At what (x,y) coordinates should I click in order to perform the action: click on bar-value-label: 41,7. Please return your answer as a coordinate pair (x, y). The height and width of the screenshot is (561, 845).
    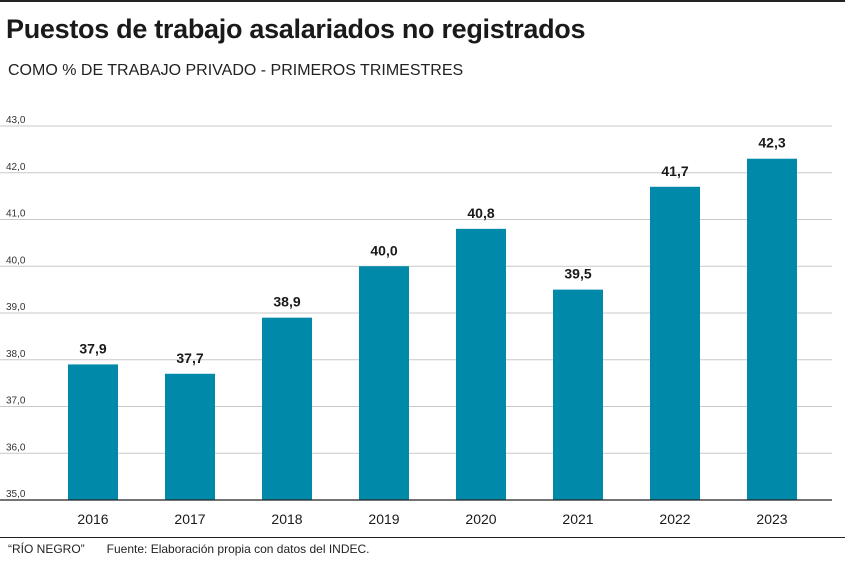
    Looking at the image, I should click on (674, 171).